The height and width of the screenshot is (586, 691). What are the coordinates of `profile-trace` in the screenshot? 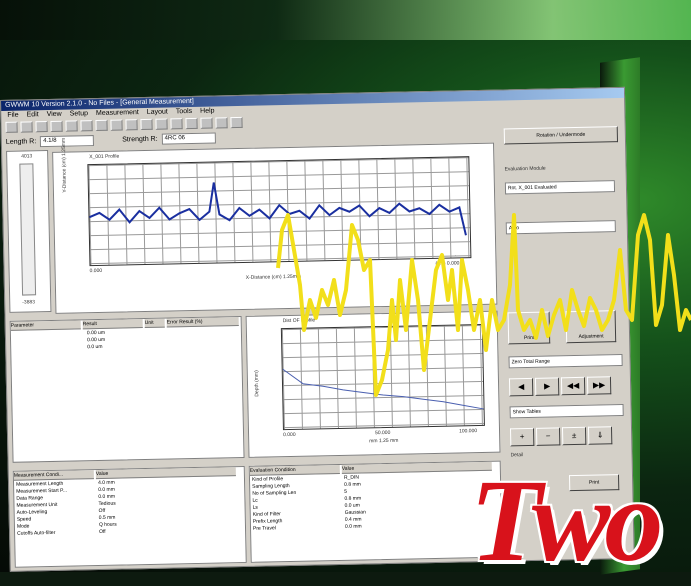 It's located at (278, 209).